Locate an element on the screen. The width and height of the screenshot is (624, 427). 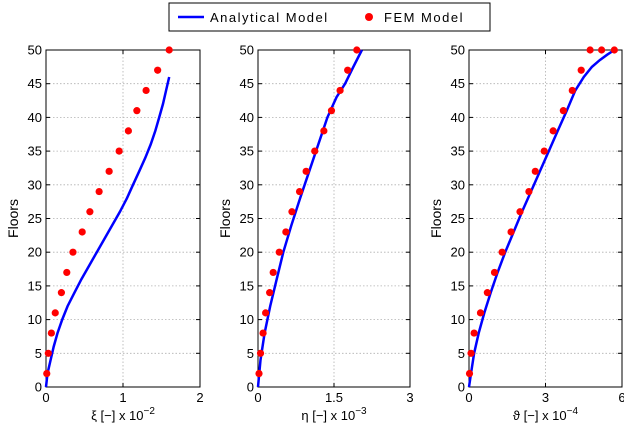
x-axis-label-text: ϑ [−] x 10 is located at coordinates (540, 415).